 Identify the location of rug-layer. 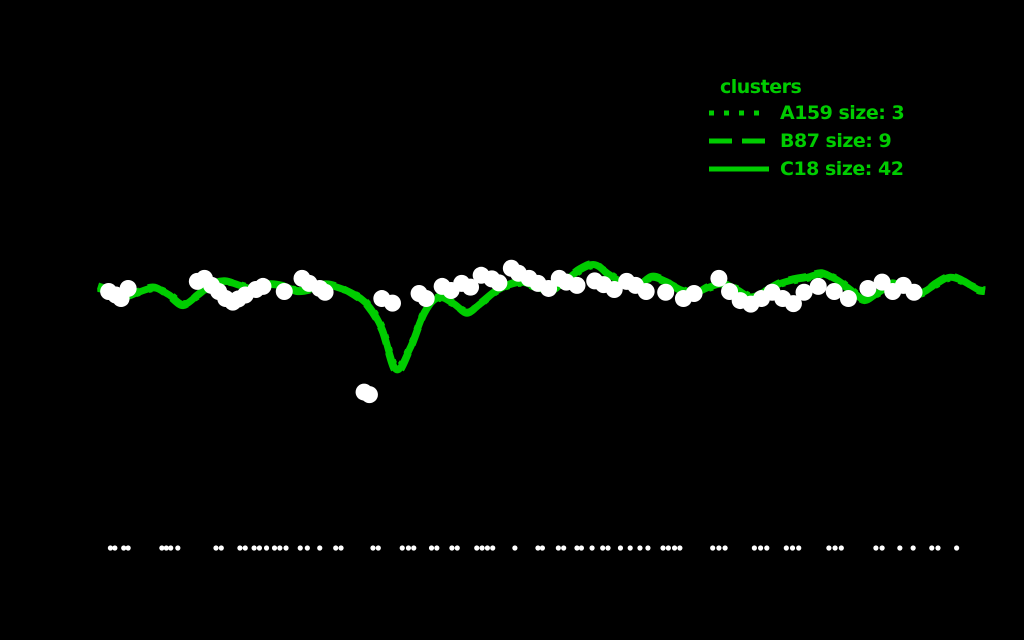
(533, 548).